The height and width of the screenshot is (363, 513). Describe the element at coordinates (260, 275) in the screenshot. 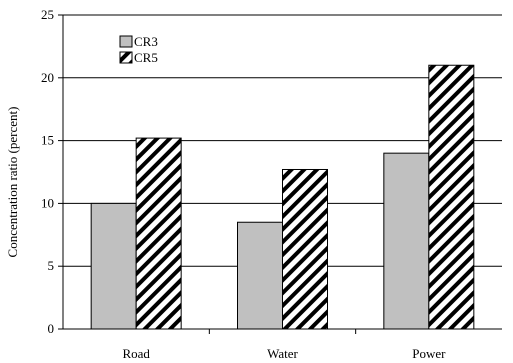

I see `bar-cr3-water` at that location.